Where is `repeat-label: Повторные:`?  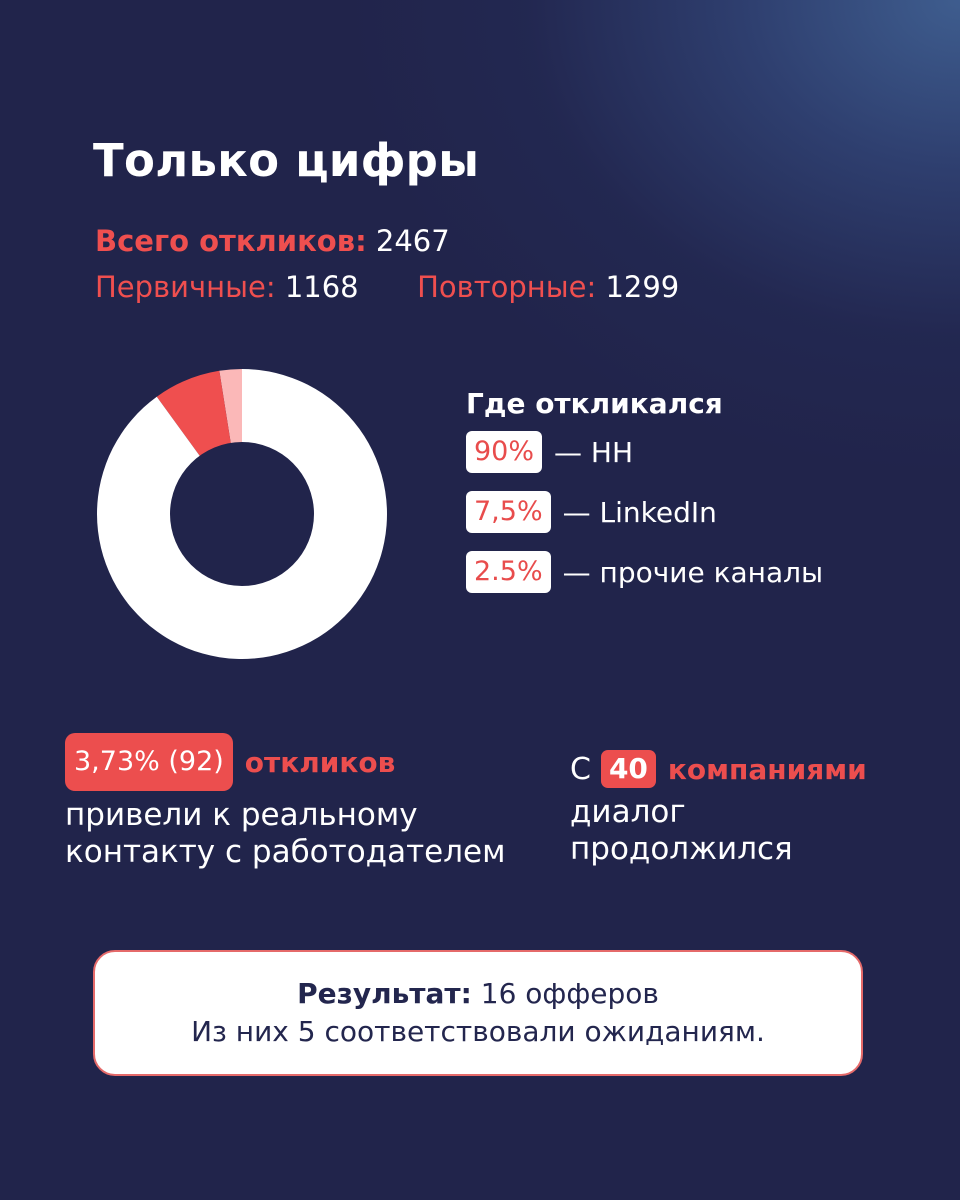 repeat-label: Повторные: is located at coordinates (507, 287).